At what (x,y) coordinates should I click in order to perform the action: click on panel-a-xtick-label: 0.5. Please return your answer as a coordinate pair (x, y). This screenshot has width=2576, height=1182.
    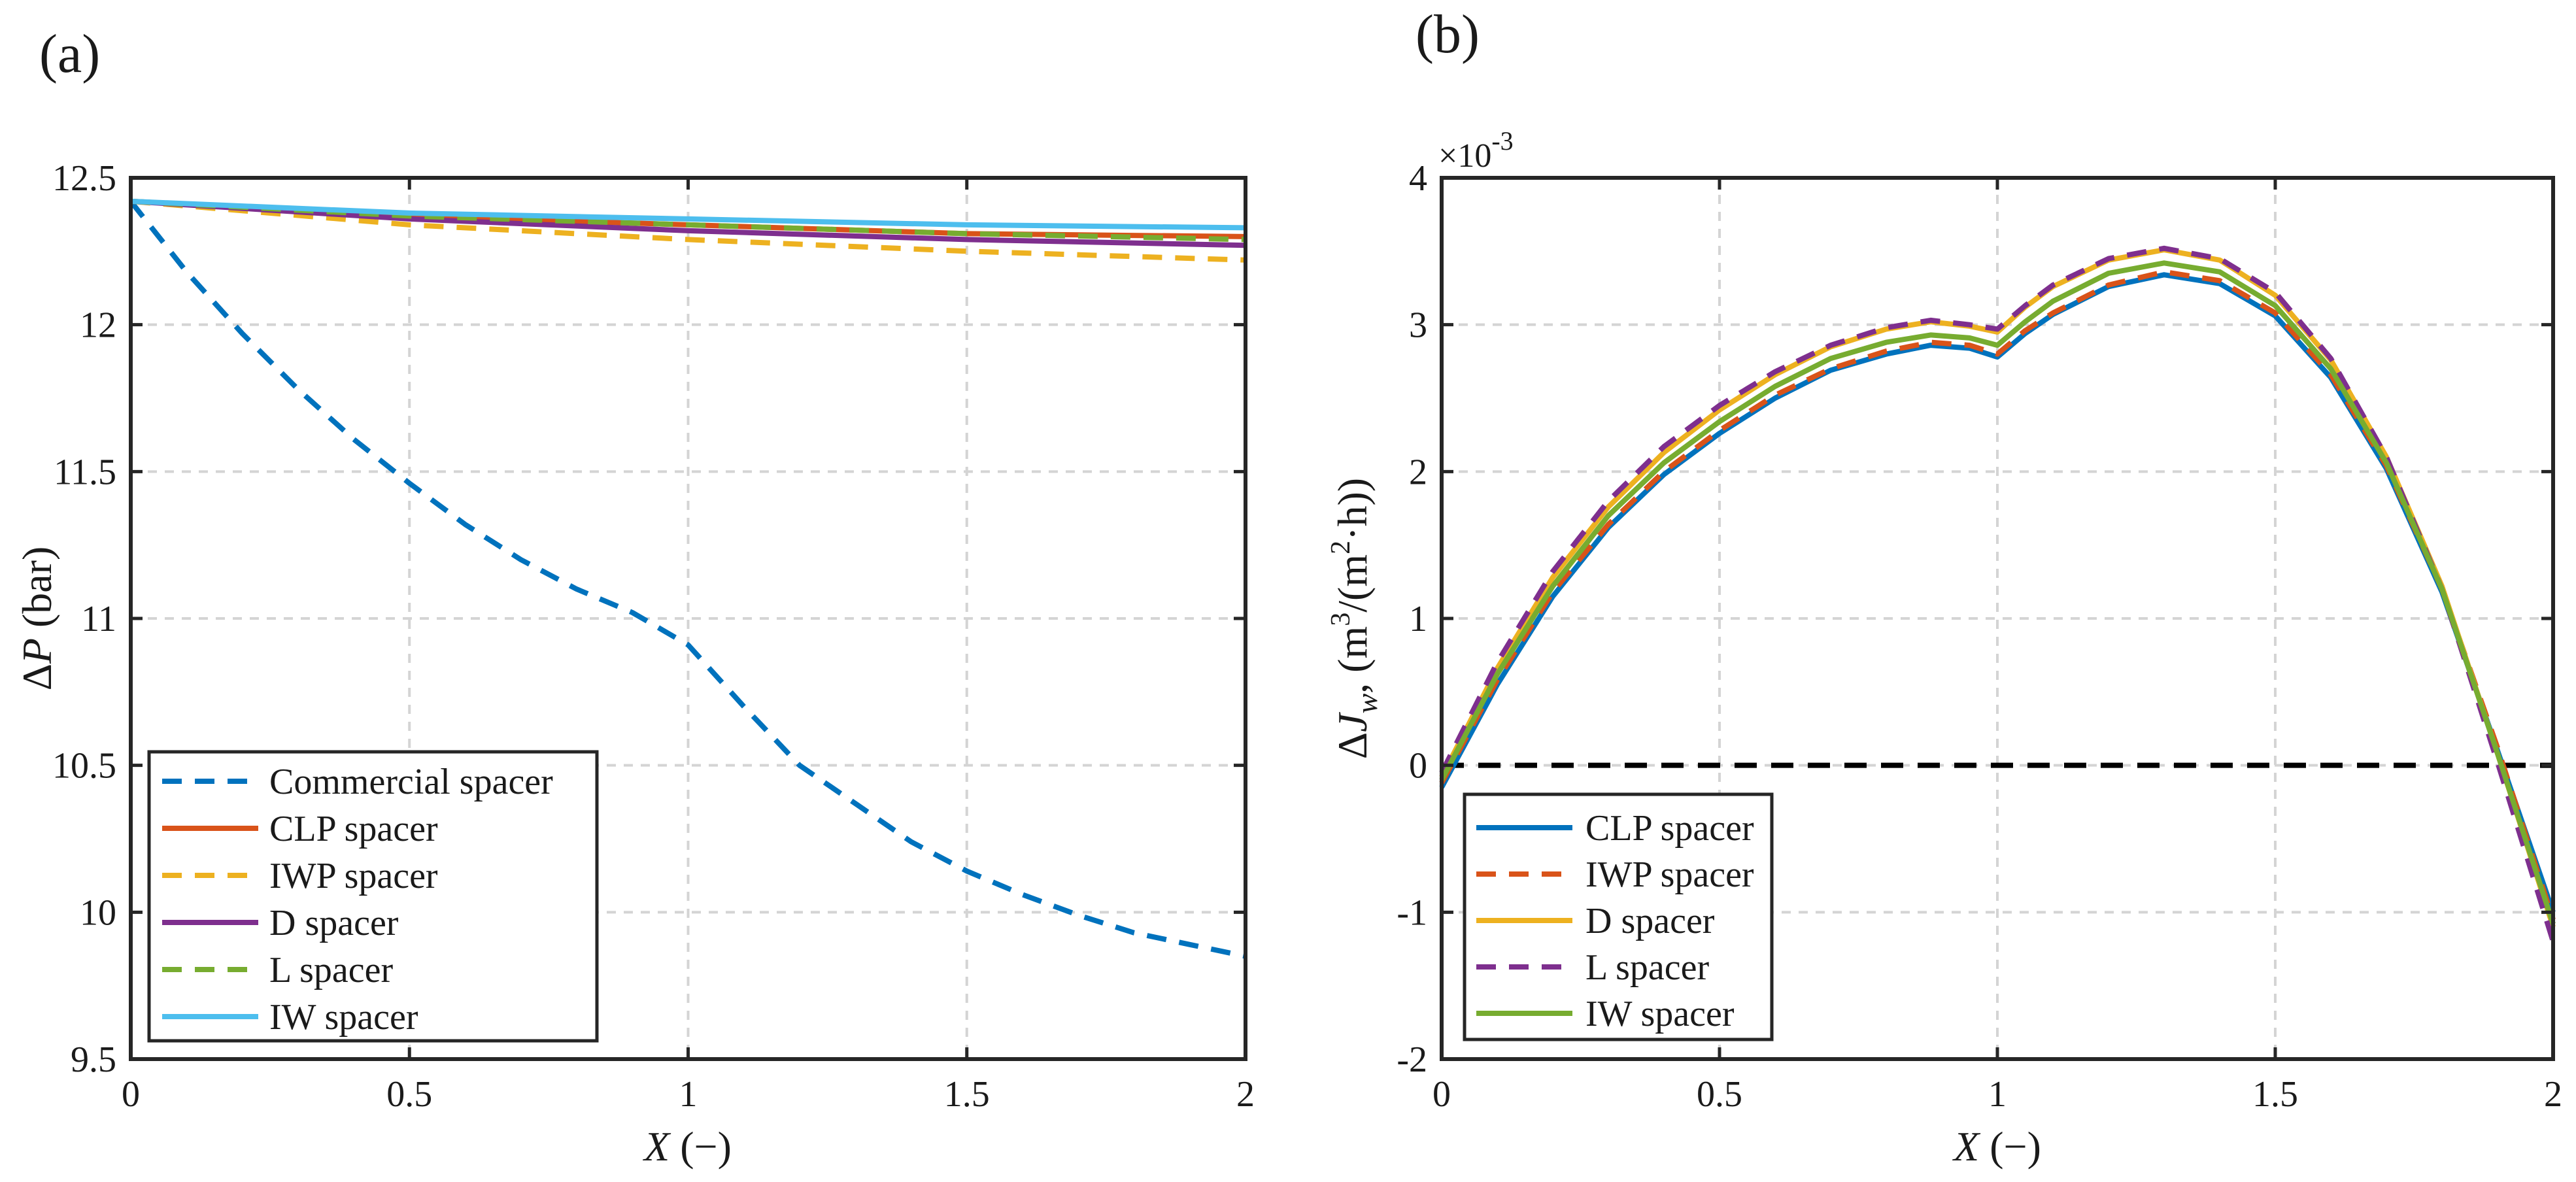
    Looking at the image, I should click on (409, 1094).